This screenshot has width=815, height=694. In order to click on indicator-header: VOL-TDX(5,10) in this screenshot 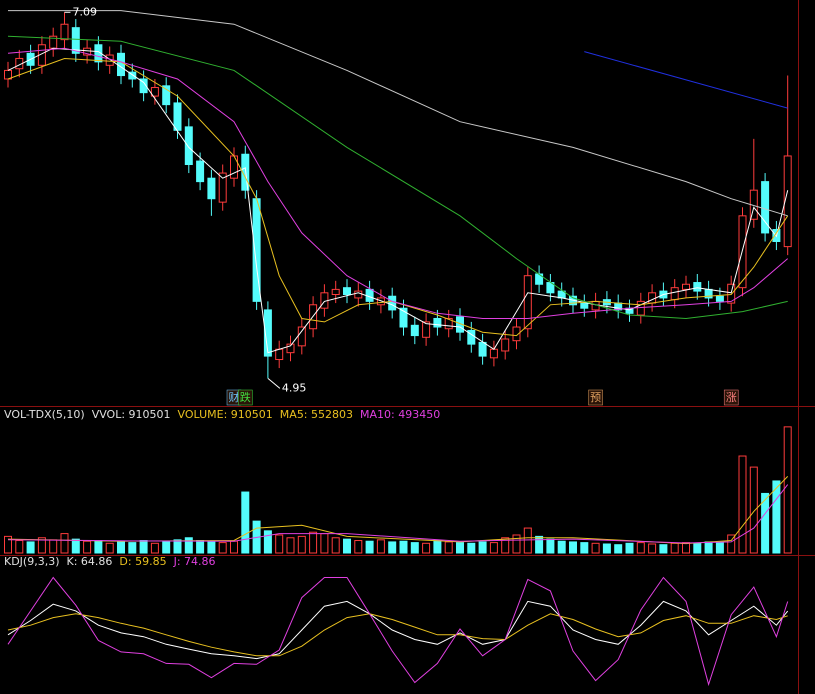, I will do `click(44, 414)`.